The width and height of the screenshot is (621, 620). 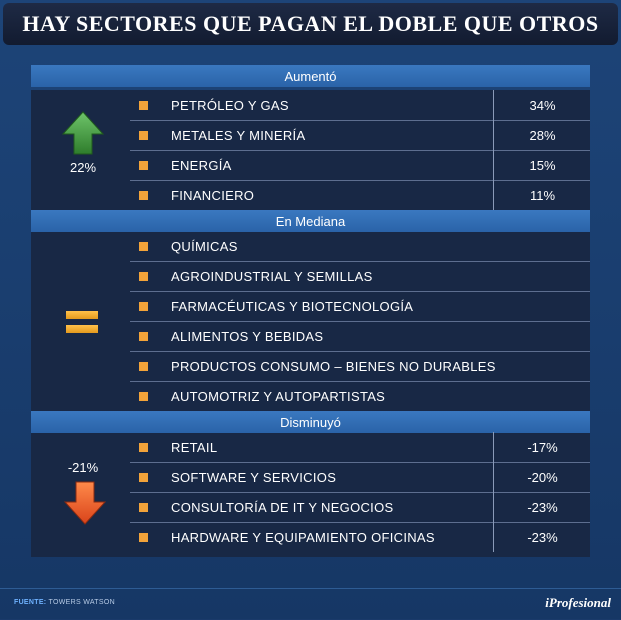 What do you see at coordinates (360, 246) in the screenshot?
I see `table-row: QUÍMICAS` at bounding box center [360, 246].